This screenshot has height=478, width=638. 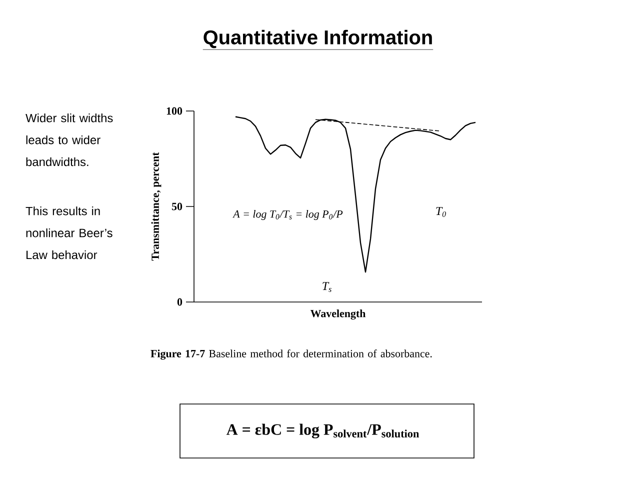 I want to click on y-tick-label: 0, so click(x=179, y=302).